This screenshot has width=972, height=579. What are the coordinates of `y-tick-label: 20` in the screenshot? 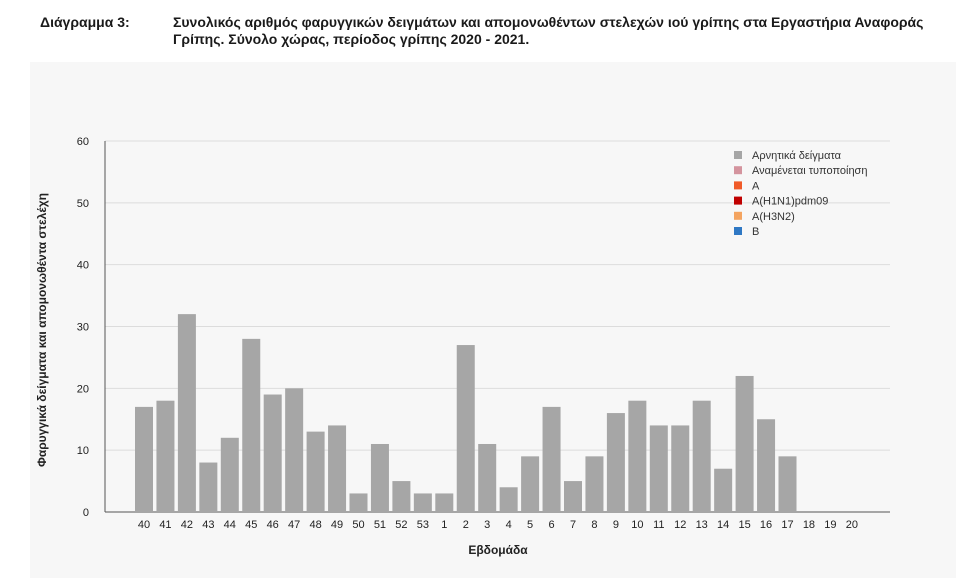 It's located at (83, 389).